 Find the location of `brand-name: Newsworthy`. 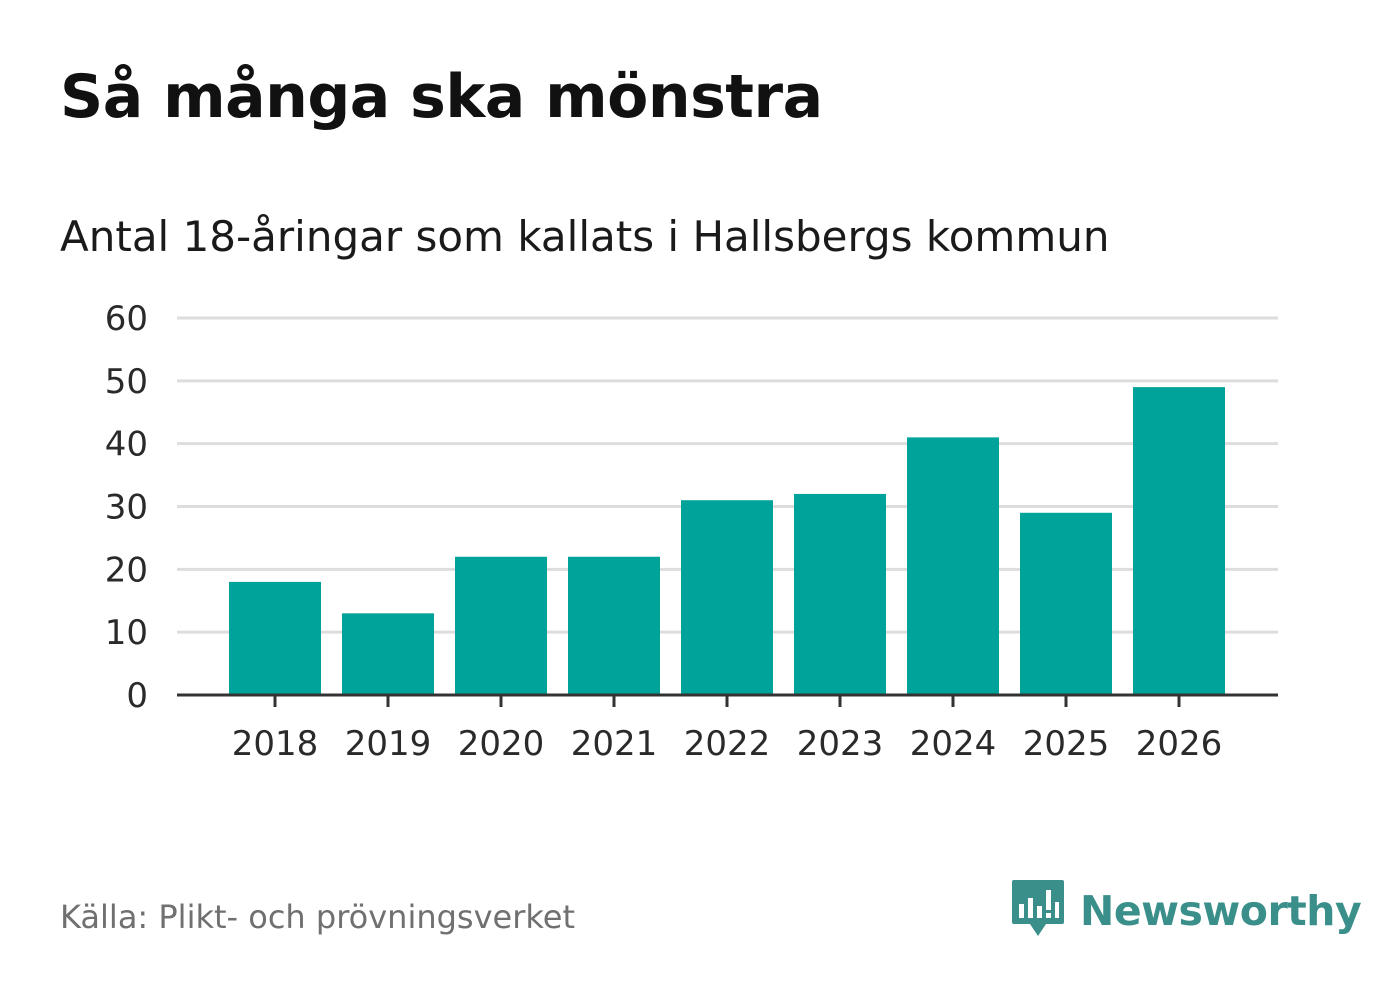

brand-name: Newsworthy is located at coordinates (1221, 911).